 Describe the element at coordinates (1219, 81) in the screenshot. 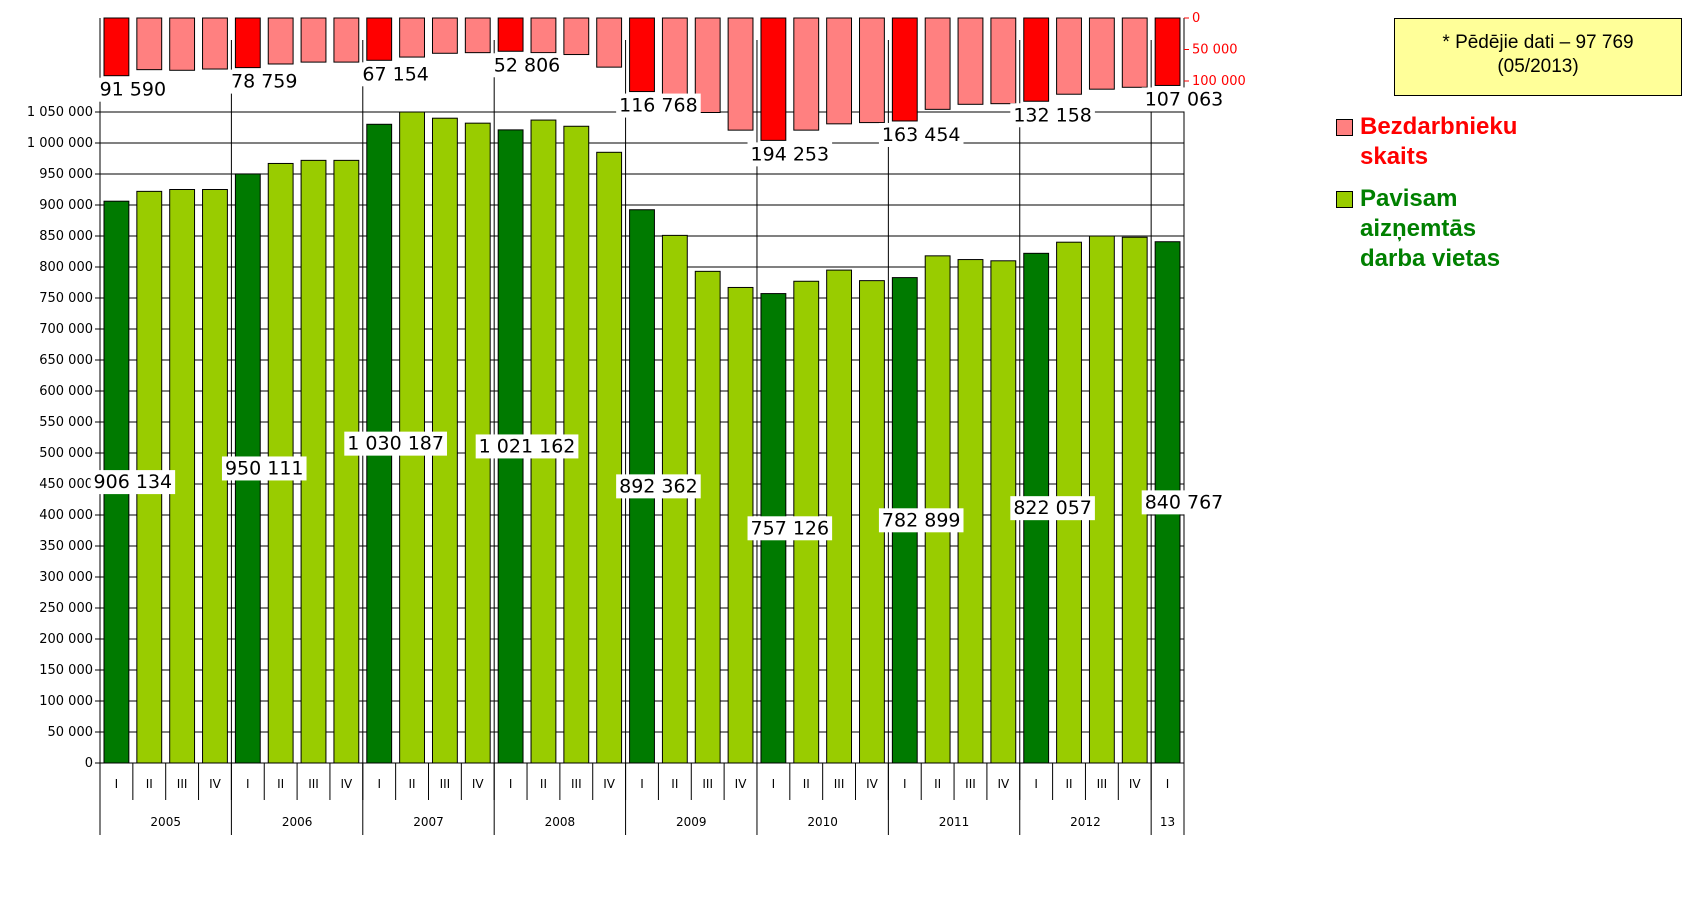

I see `unemployed-tick-label: 100 000` at that location.